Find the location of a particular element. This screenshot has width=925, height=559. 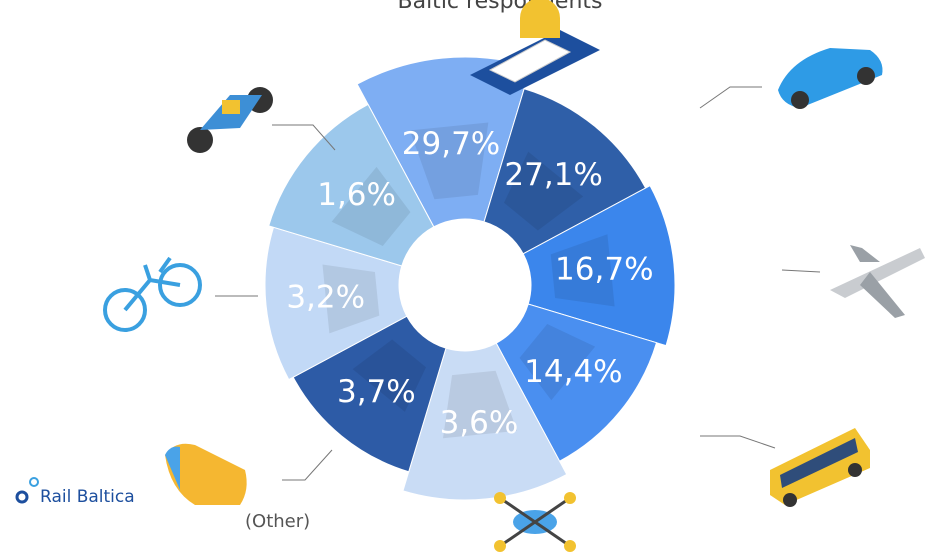

train-icon is located at coordinates (535, 47).